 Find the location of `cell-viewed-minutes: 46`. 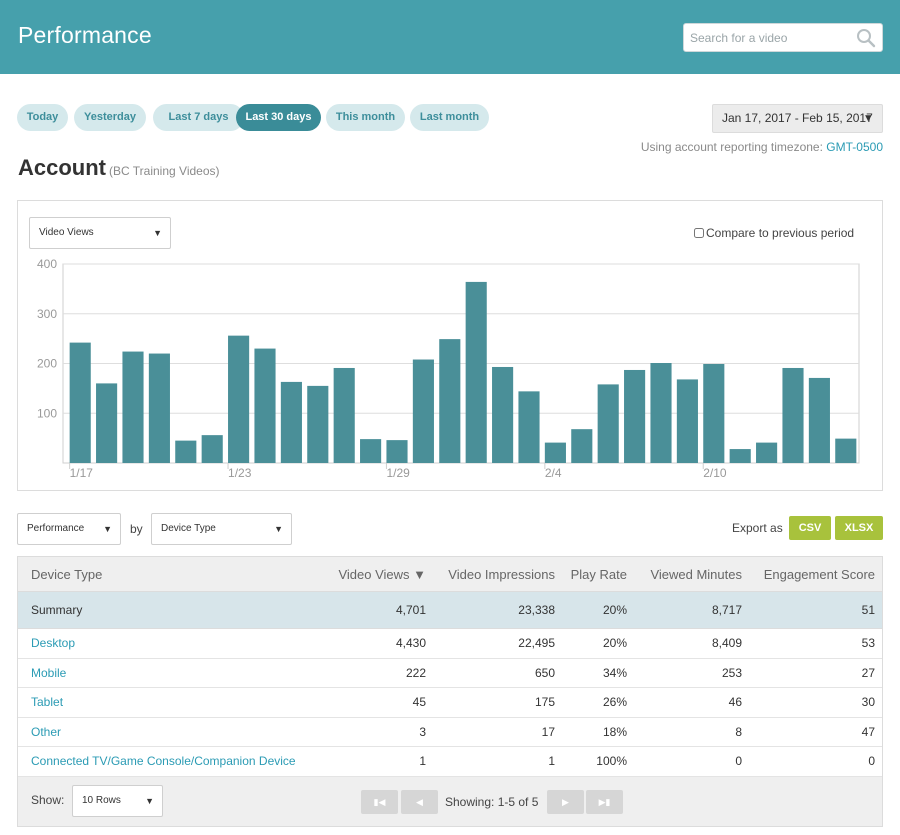

cell-viewed-minutes: 46 is located at coordinates (735, 702).